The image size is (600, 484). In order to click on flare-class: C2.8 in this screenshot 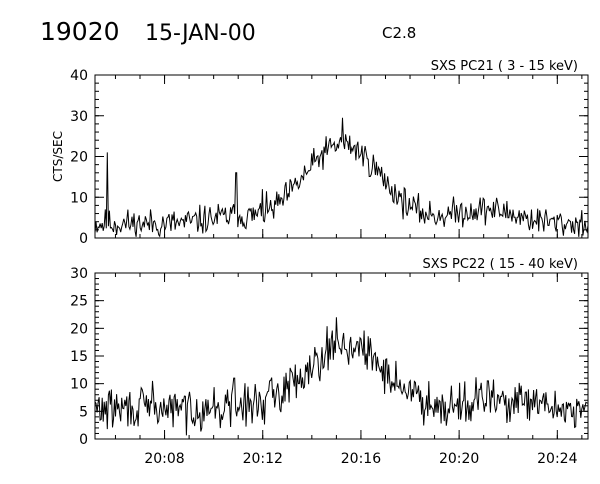, I will do `click(399, 33)`.